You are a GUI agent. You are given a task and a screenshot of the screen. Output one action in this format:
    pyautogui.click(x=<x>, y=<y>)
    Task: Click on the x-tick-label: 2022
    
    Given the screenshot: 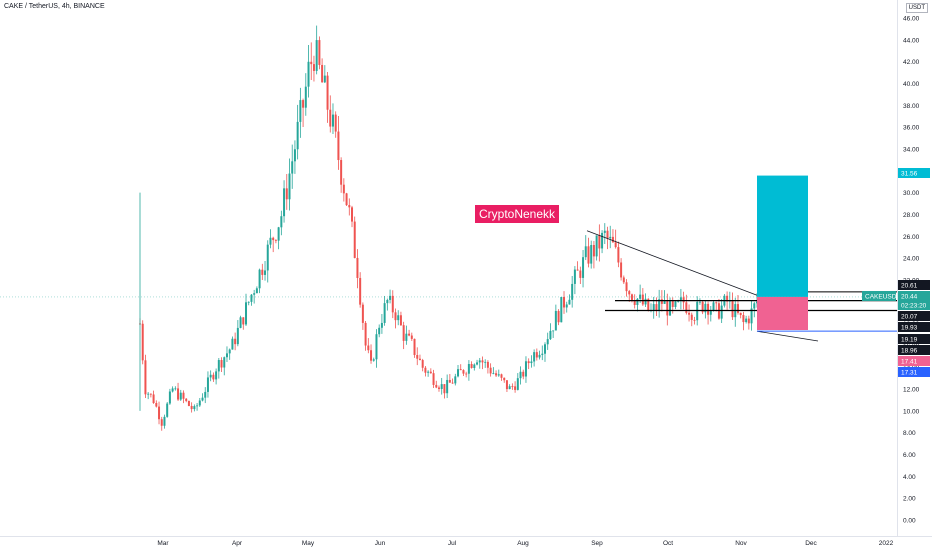 What is the action you would take?
    pyautogui.click(x=886, y=543)
    